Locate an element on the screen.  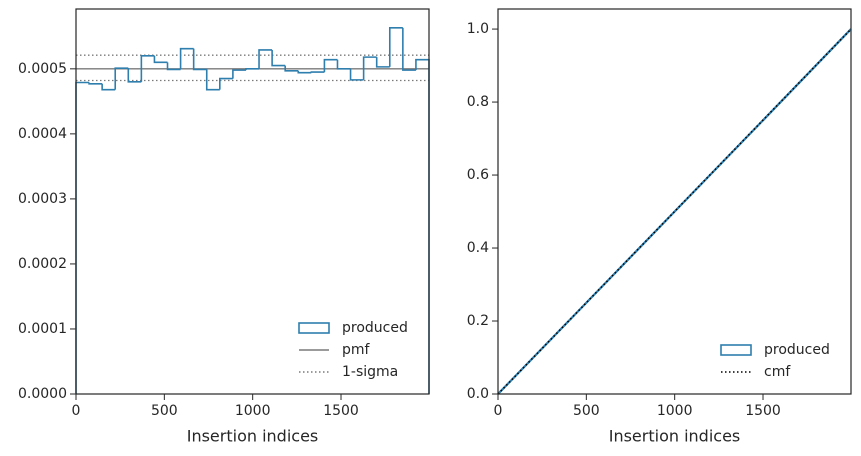
legend-label: pmf is located at coordinates (356, 350).